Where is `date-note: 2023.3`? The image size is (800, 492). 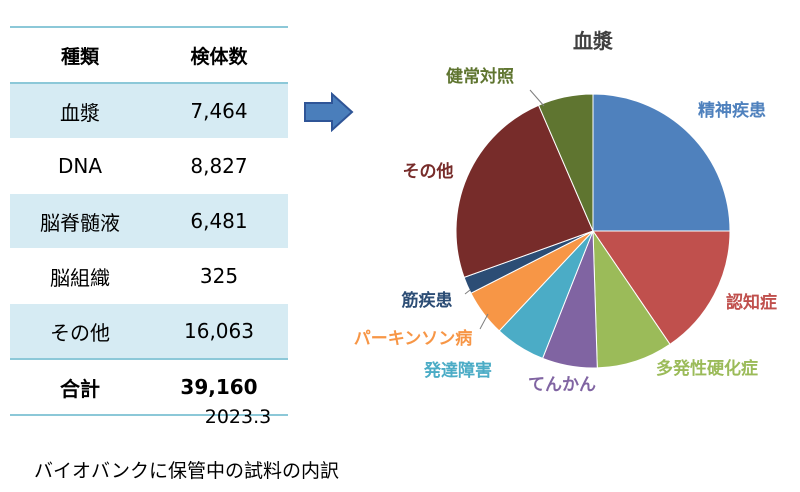
date-note: 2023.3 is located at coordinates (238, 417).